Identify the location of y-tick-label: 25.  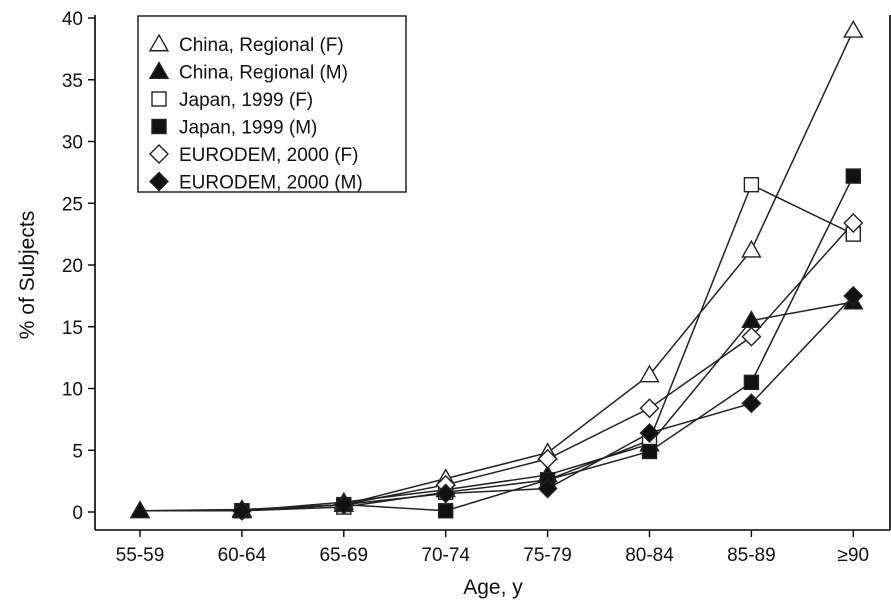
(72, 204).